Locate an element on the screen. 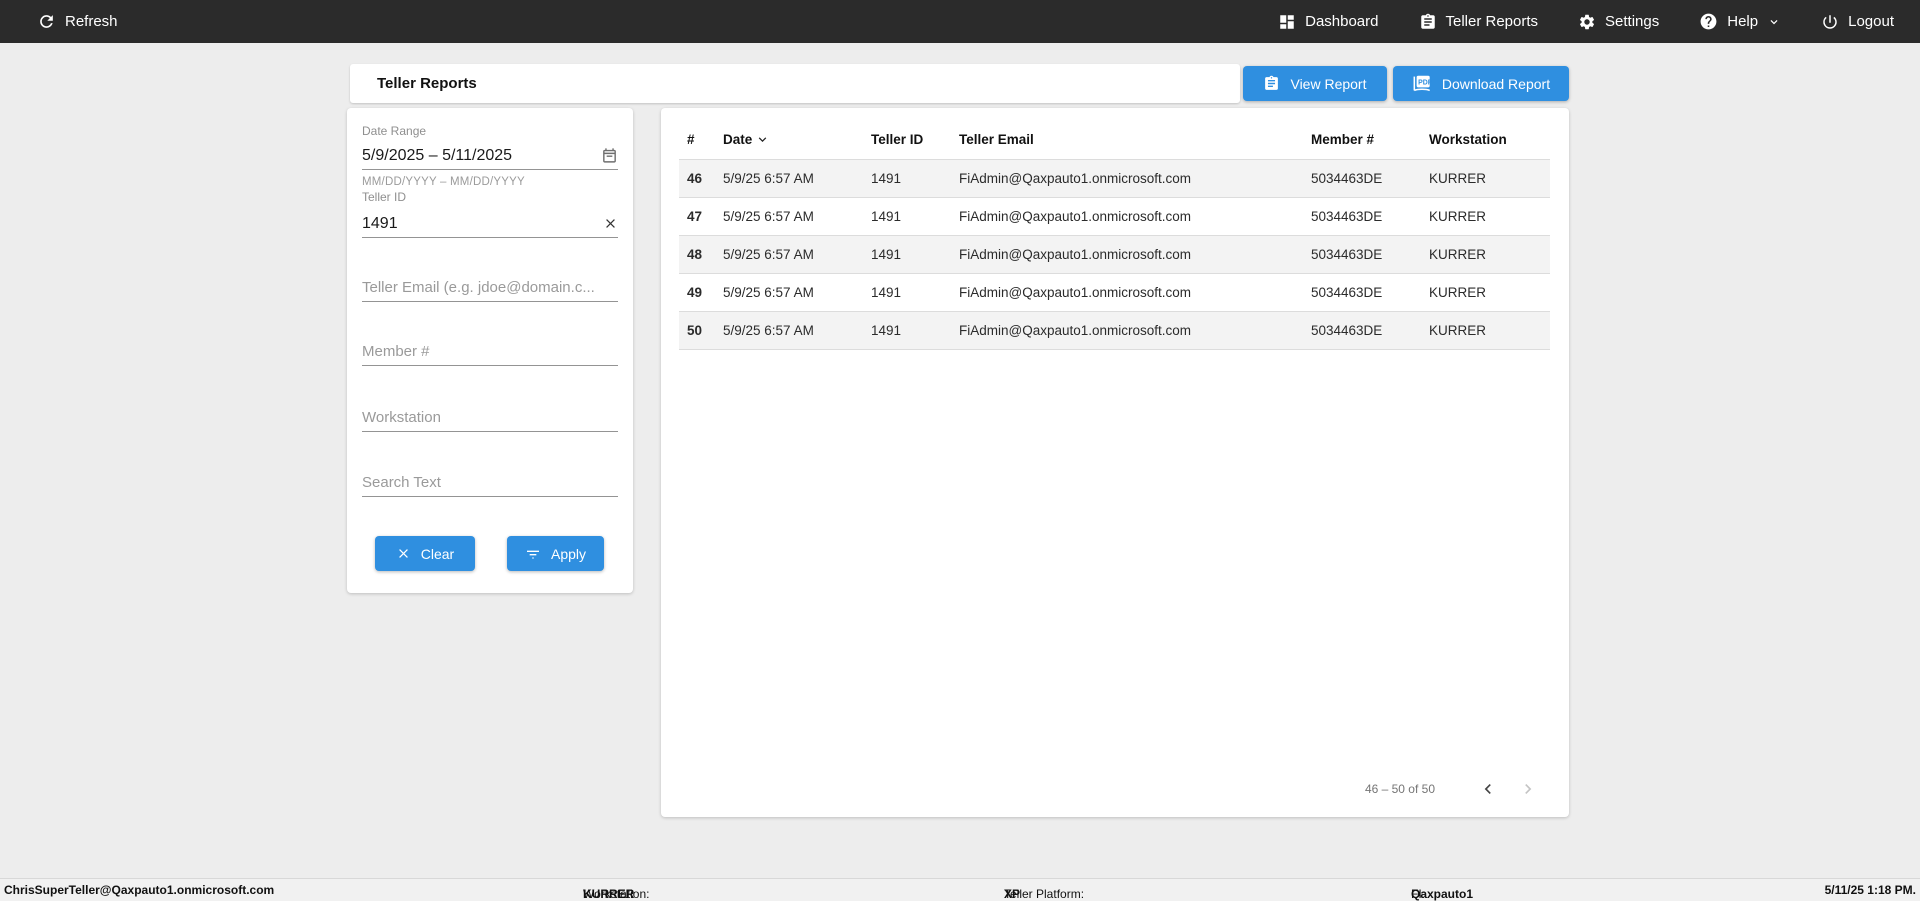  nav-dashboard: Dashboard is located at coordinates (1328, 22).